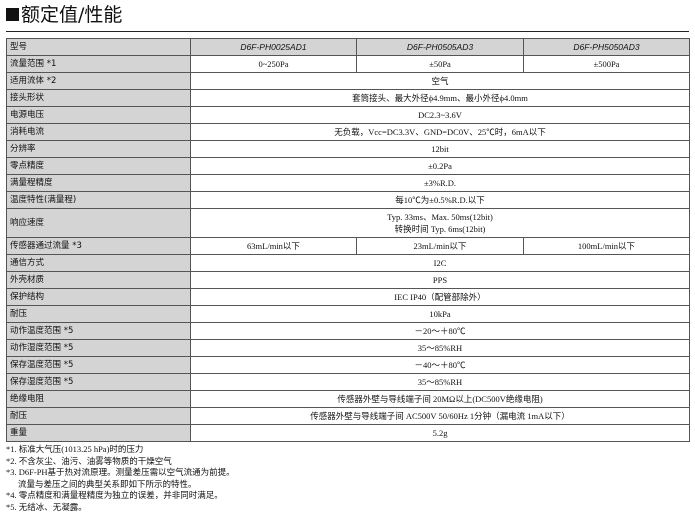  I want to click on row-value: 23mL/min以下, so click(440, 246).